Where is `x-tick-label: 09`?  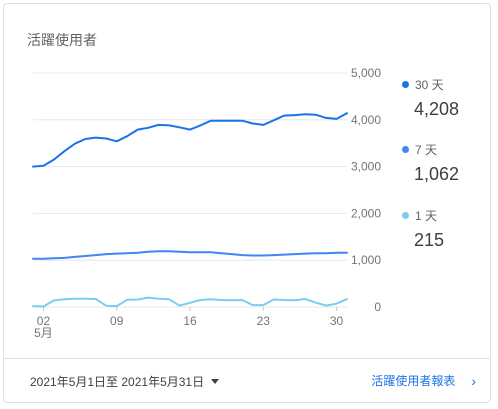
x-tick-label: 09 is located at coordinates (117, 321).